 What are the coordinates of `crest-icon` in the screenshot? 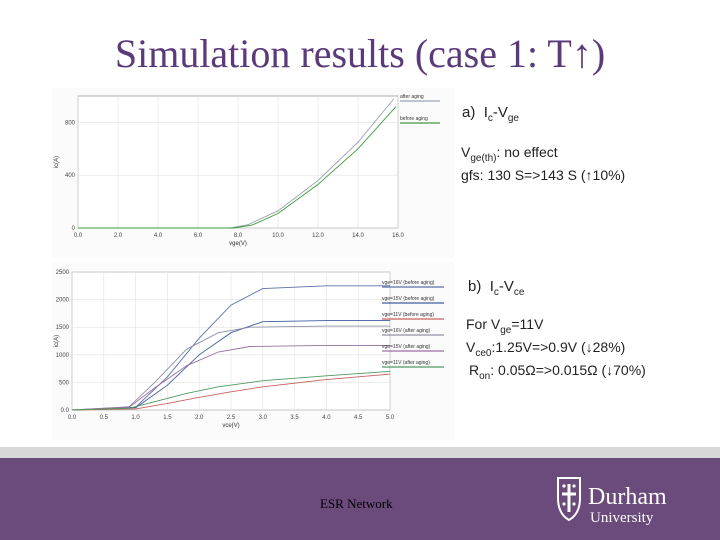 It's located at (569, 499).